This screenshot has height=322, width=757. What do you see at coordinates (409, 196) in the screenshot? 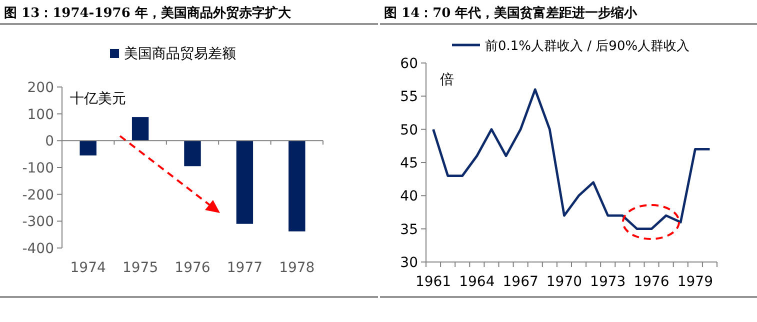
I see `y-tick-label: 40` at bounding box center [409, 196].